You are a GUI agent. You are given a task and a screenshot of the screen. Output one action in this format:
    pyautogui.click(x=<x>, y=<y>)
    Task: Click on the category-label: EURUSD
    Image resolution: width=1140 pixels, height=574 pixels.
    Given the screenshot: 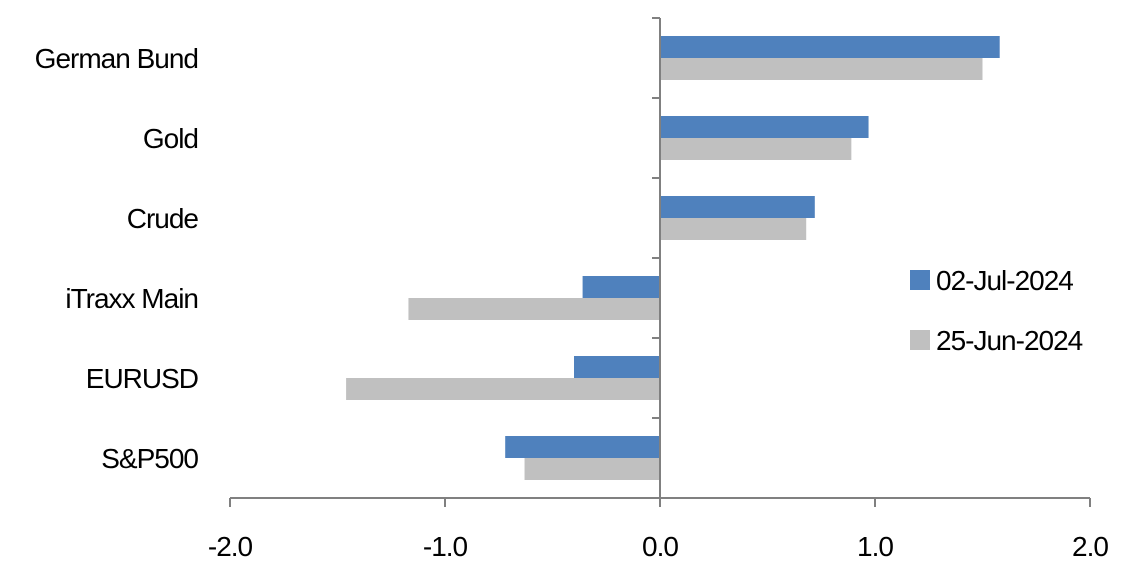 What is the action you would take?
    pyautogui.click(x=142, y=378)
    